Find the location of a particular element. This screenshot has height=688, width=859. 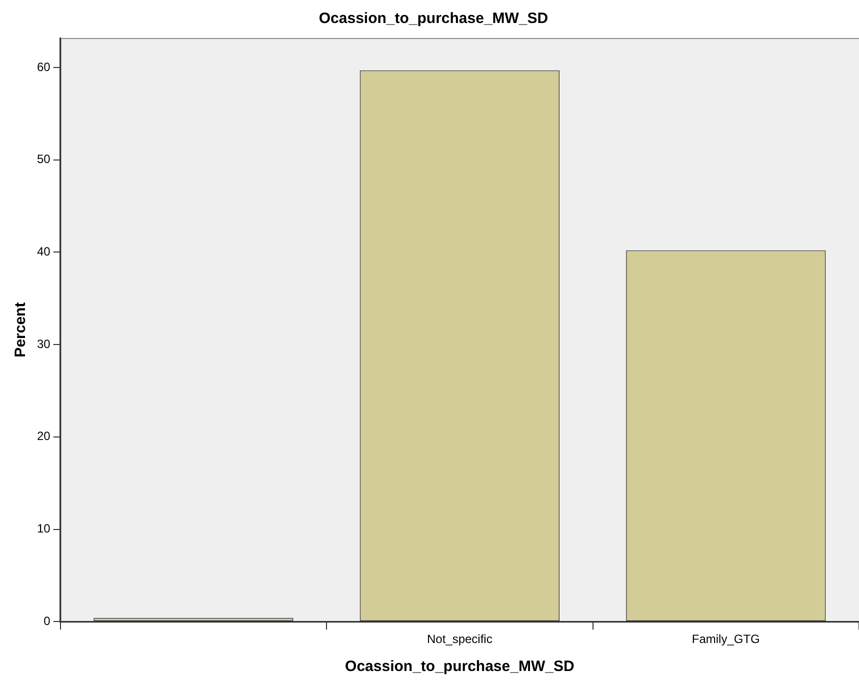

chart-title: Ocassion_to_purchase_MW_SD is located at coordinates (433, 19).